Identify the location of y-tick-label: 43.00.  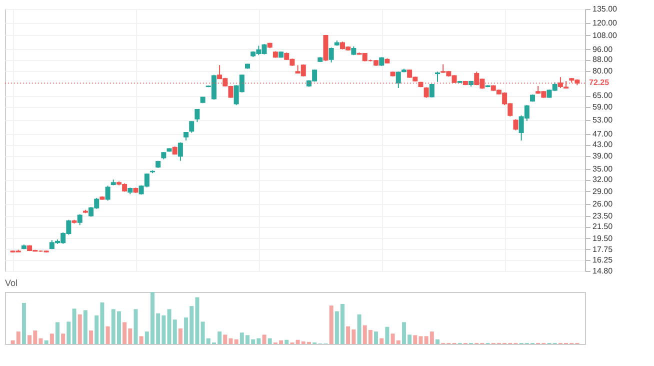
(603, 145).